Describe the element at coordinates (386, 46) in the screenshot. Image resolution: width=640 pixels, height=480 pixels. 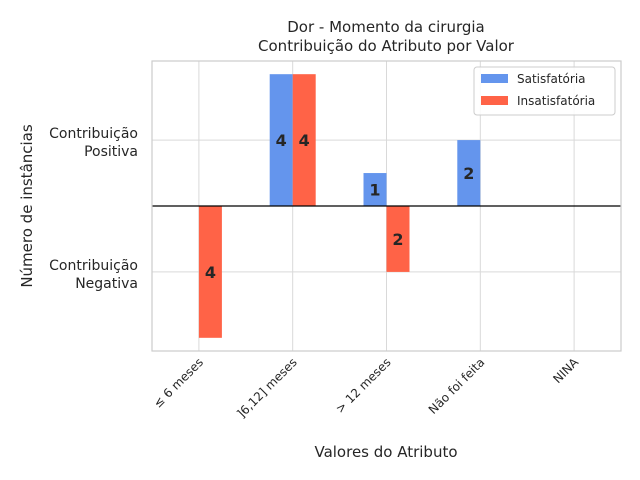
I see `chart-title-line-2: Contribuição do Atributo por Valor` at that location.